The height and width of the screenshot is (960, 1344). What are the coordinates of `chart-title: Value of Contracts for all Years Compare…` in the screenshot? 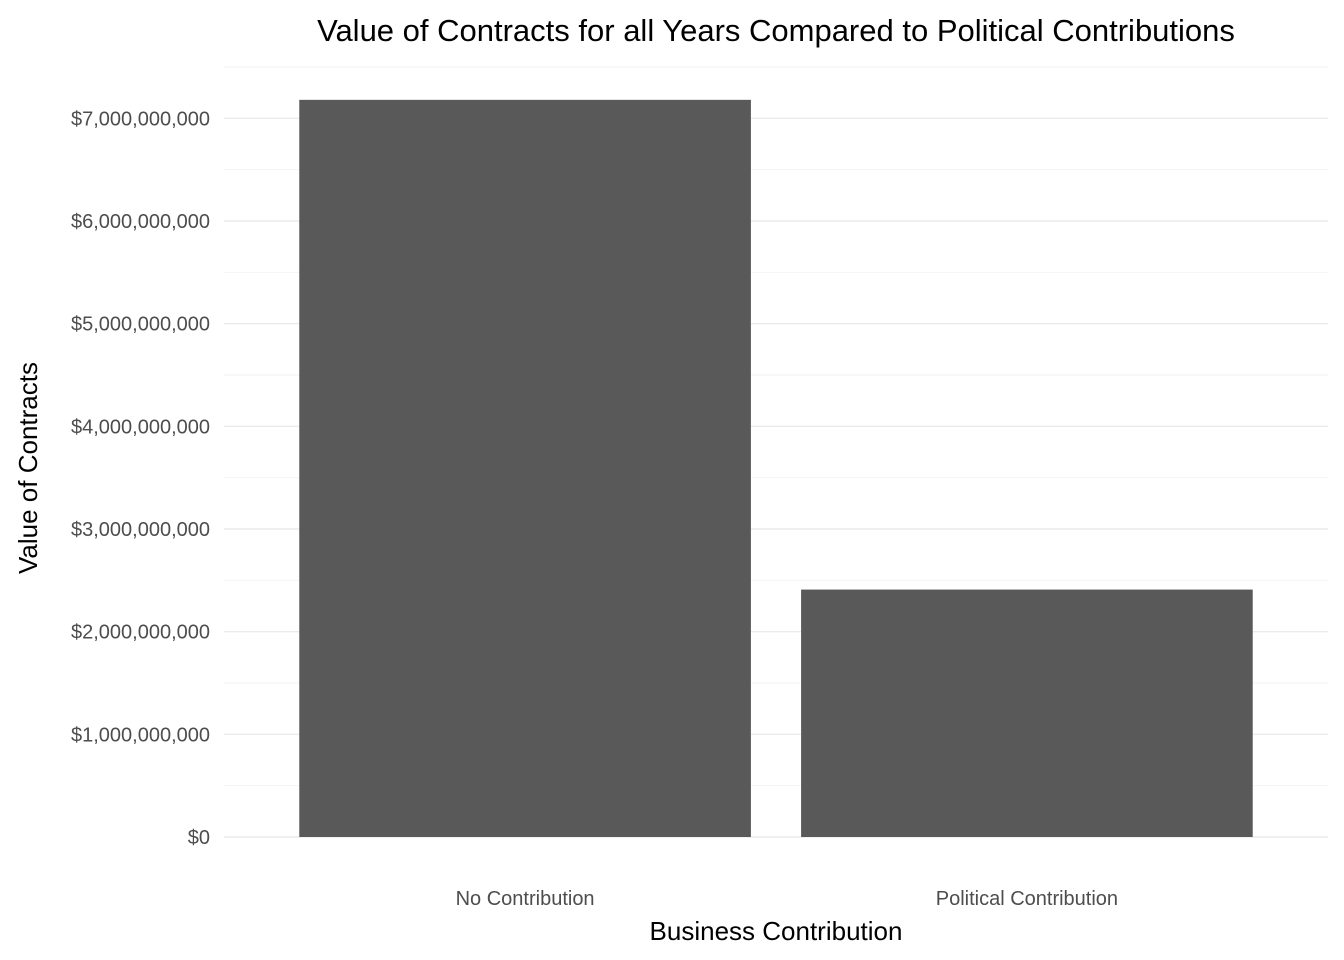 It's located at (776, 30).